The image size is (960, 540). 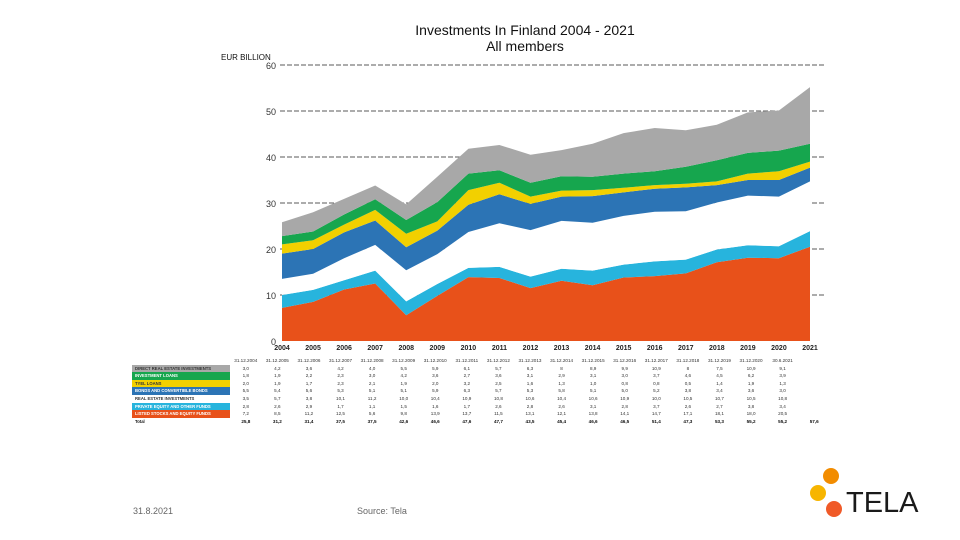 I want to click on table-header-cell: 31.12.2012, so click(x=498, y=360).